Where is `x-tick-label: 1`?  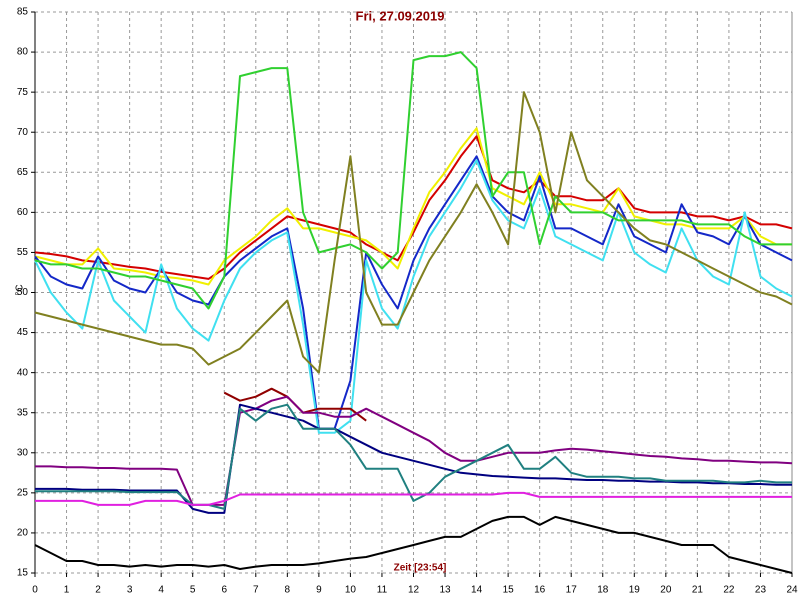 x-tick-label: 1 is located at coordinates (67, 590).